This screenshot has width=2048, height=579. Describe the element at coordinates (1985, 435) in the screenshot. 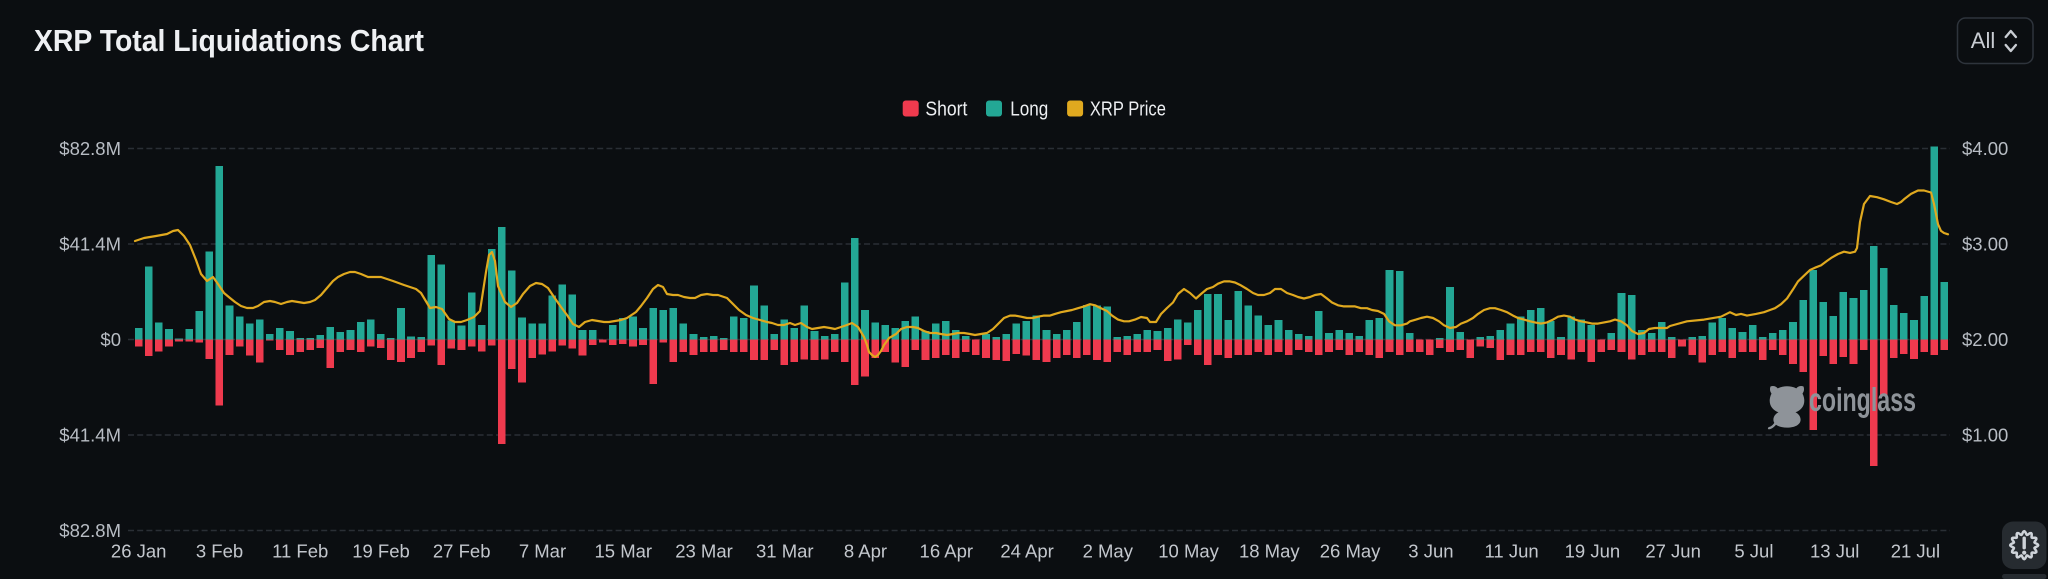

I see `svg-text: $1.00` at that location.